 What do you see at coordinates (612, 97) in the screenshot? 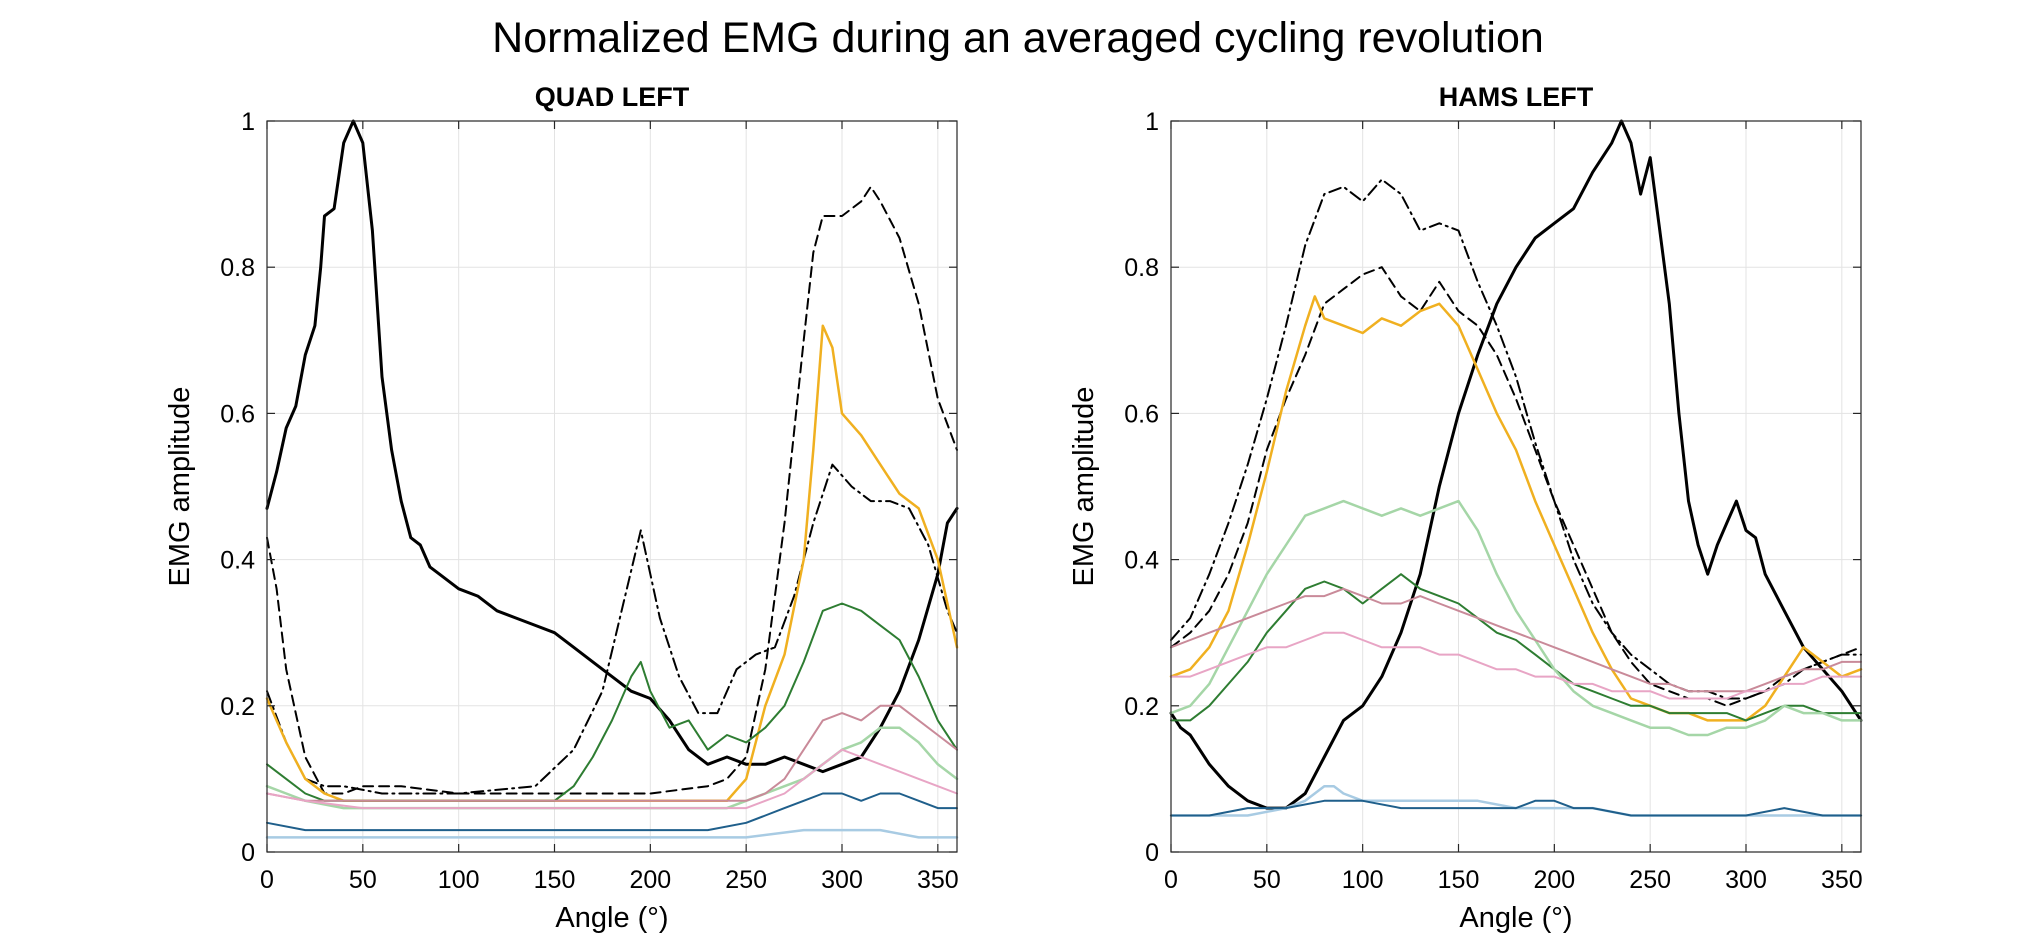
I see `panel-title: QUAD LEFT` at bounding box center [612, 97].